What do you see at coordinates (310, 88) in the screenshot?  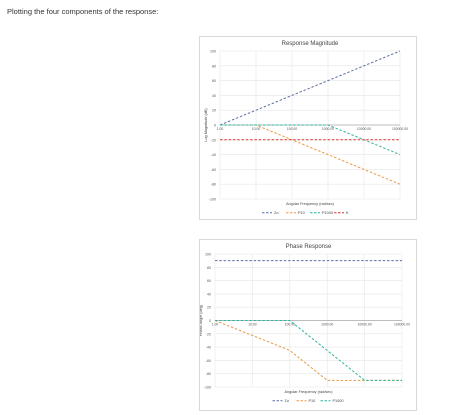 I see `series-line-zo` at bounding box center [310, 88].